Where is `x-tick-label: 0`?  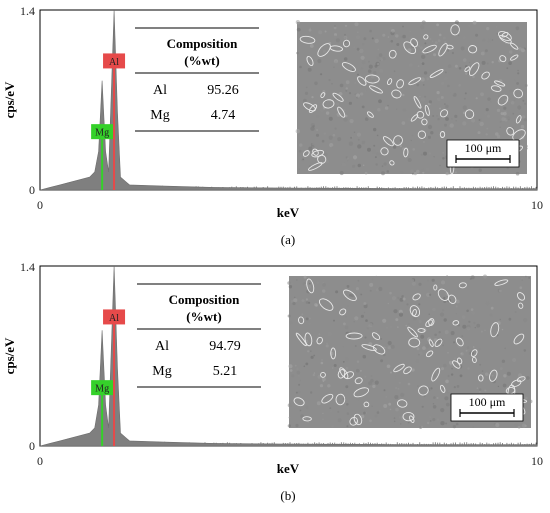 x-tick-label: 0 is located at coordinates (40, 205).